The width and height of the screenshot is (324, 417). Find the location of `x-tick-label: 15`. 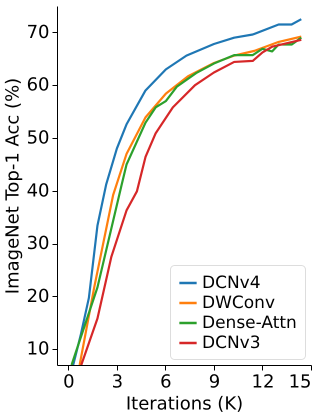

x-tick-label: 15 is located at coordinates (300, 382).